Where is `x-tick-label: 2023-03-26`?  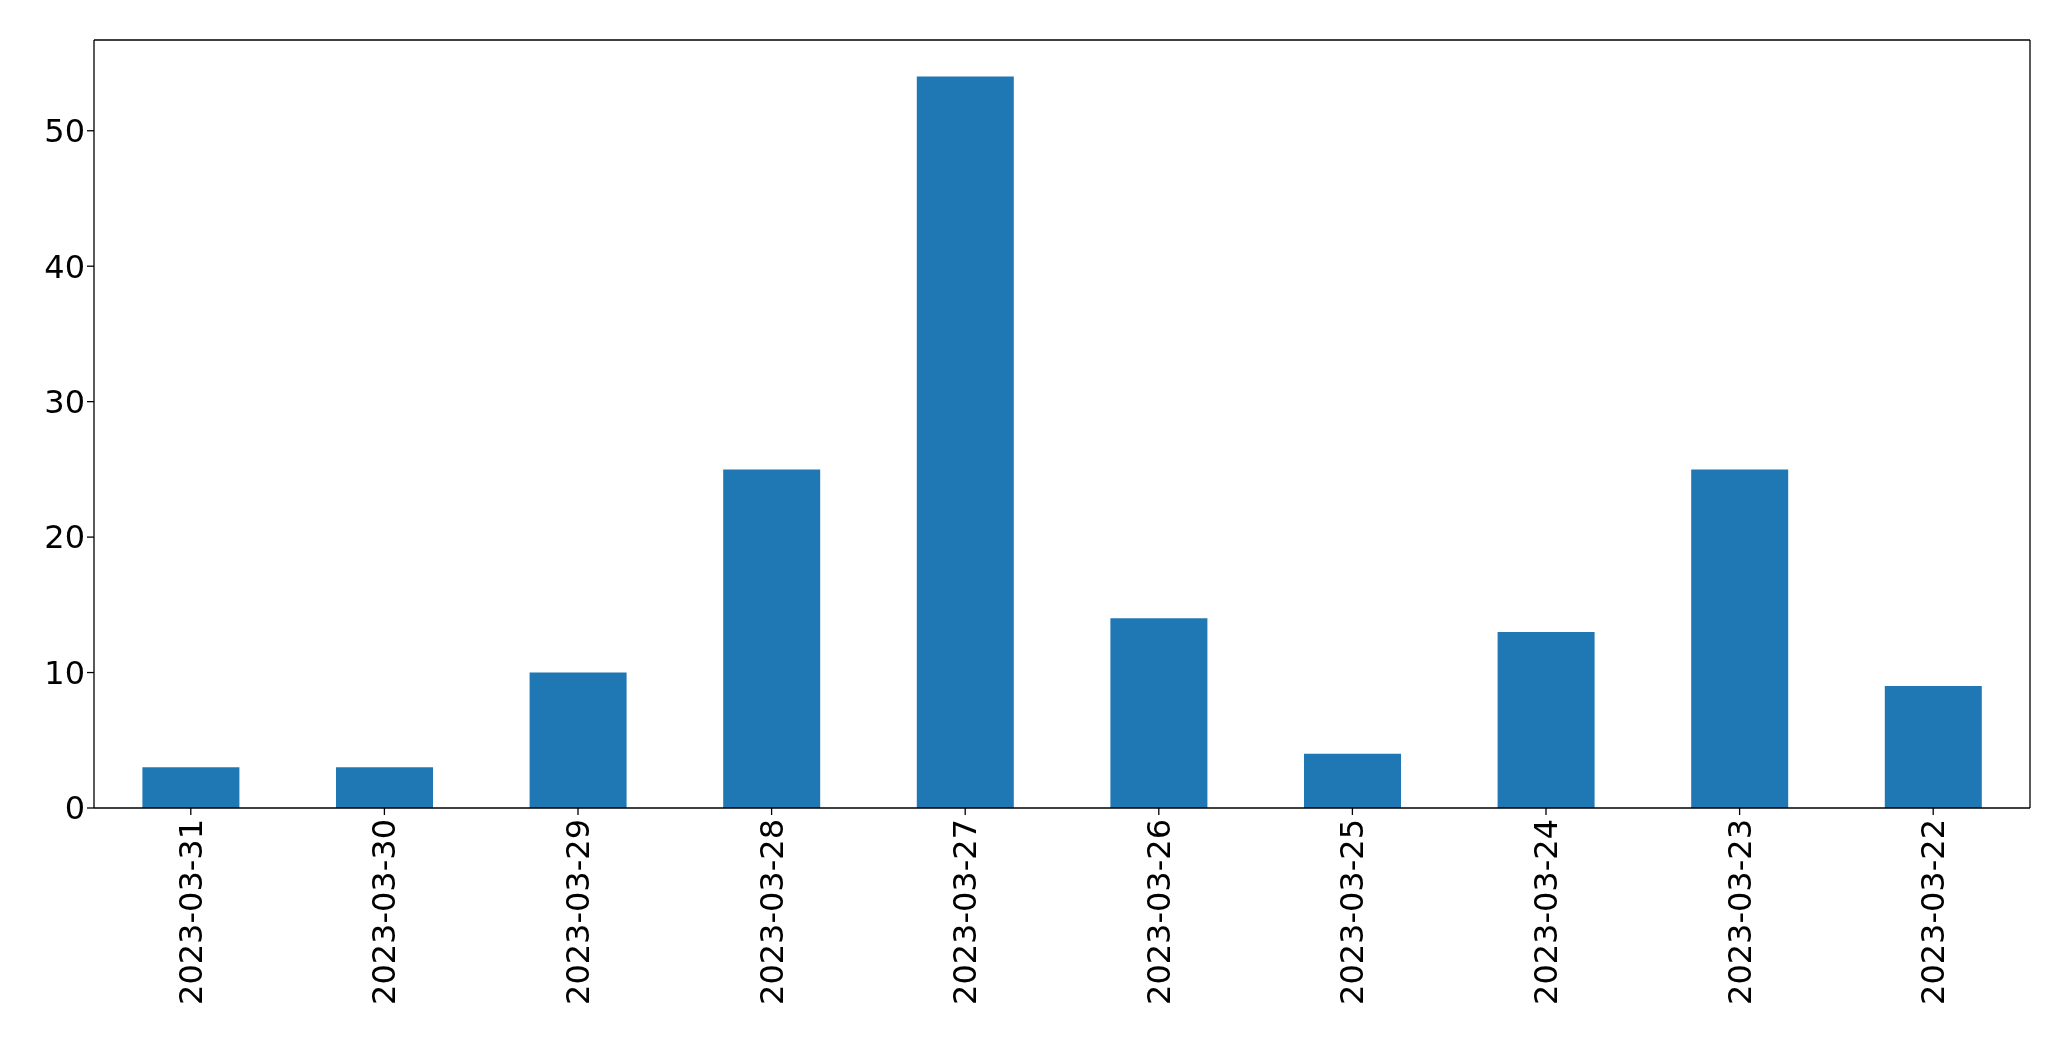 x-tick-label: 2023-03-26 is located at coordinates (1158, 912).